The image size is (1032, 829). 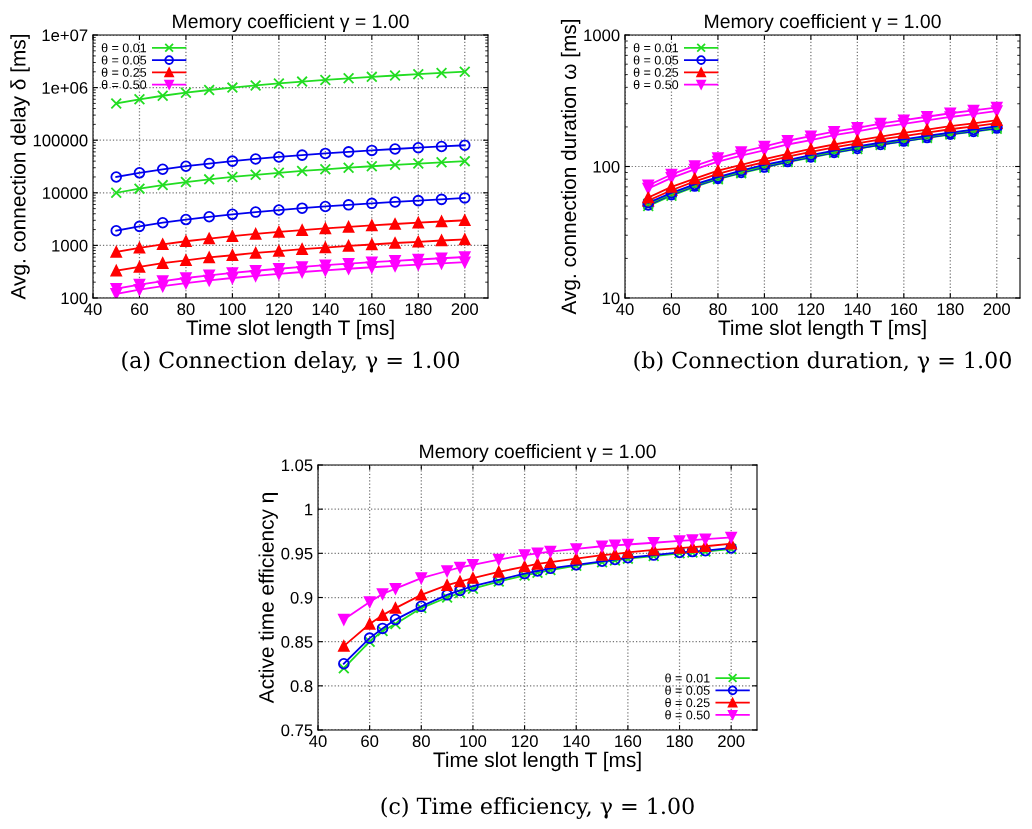 I want to click on y-tick-label: 1e+07, so click(x=65, y=35).